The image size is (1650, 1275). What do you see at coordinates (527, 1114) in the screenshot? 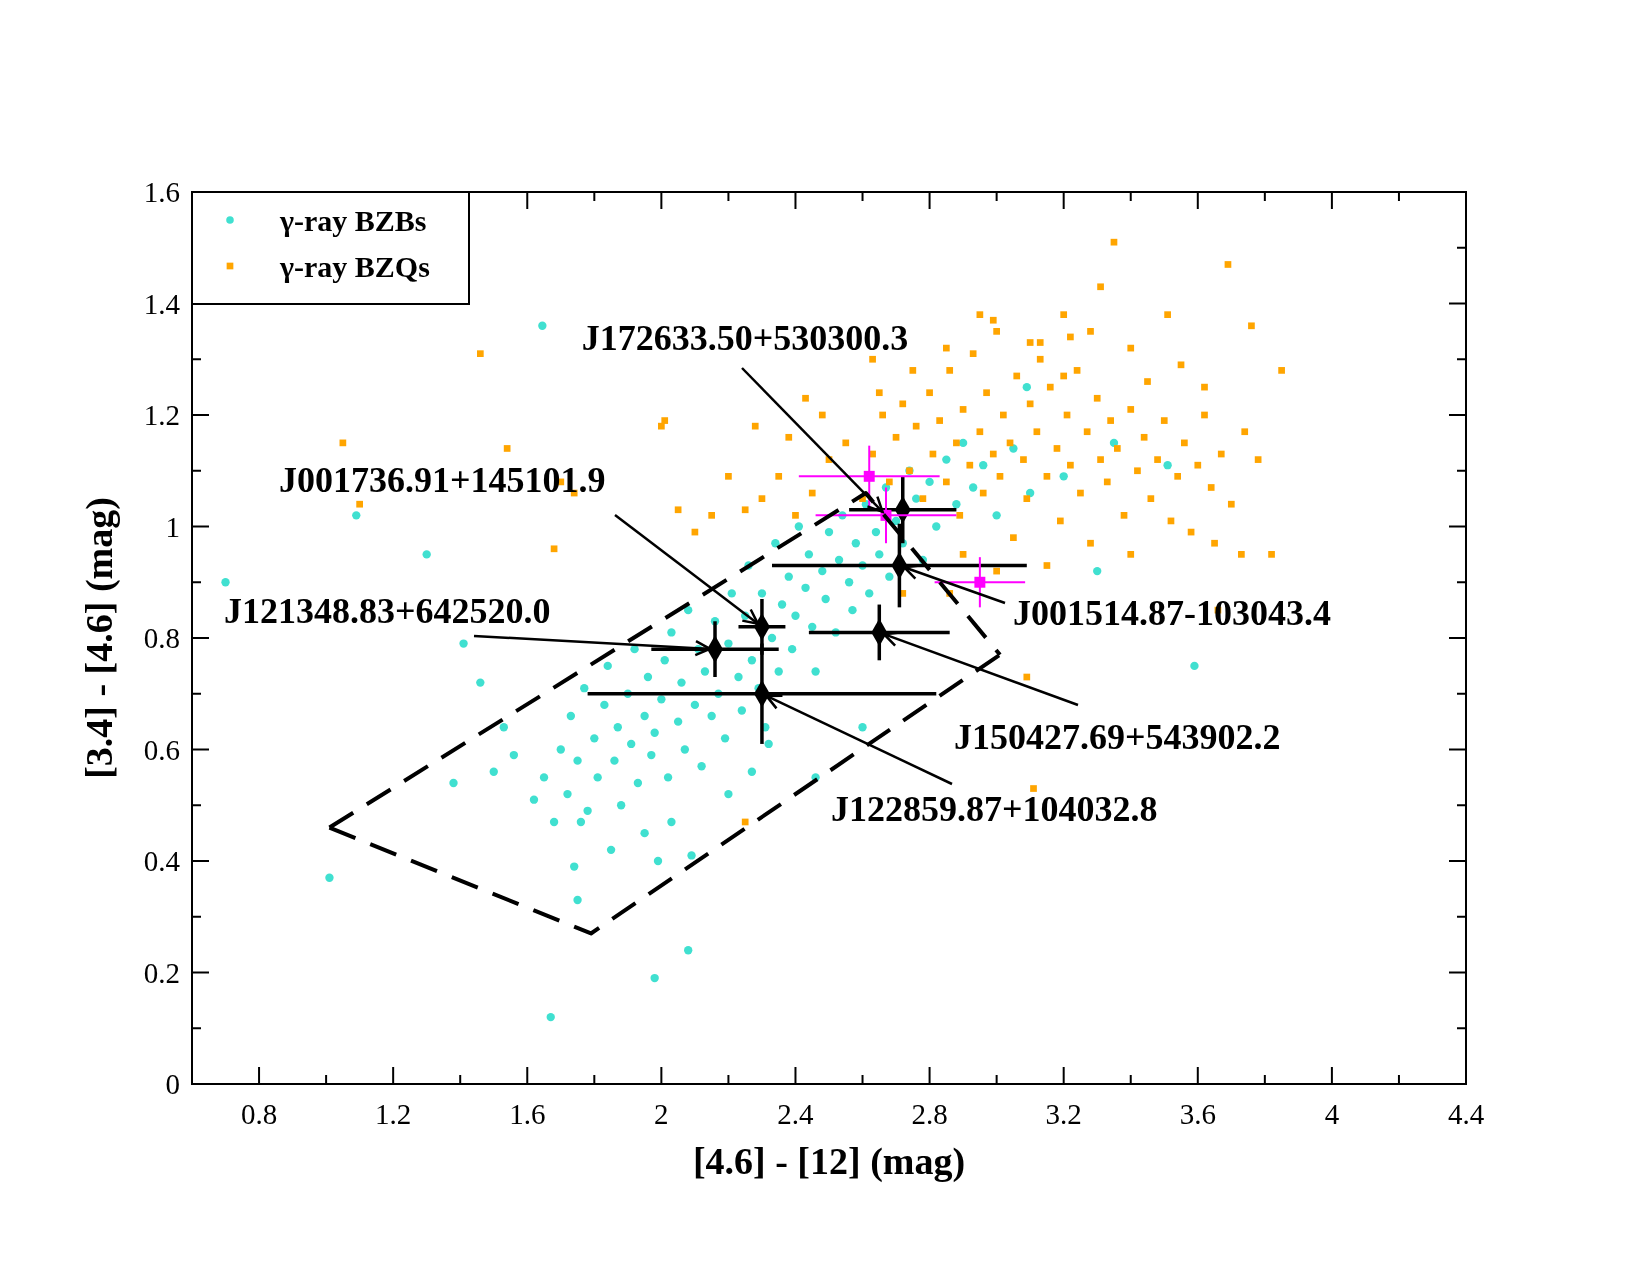
I see `x-tick-label: 1.6` at bounding box center [527, 1114].